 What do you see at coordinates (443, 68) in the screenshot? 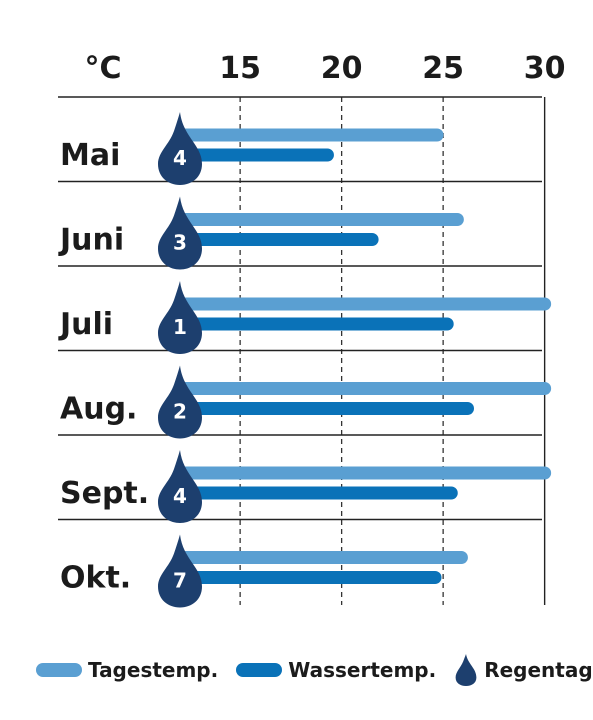
I see `x-tick-label: 25` at bounding box center [443, 68].